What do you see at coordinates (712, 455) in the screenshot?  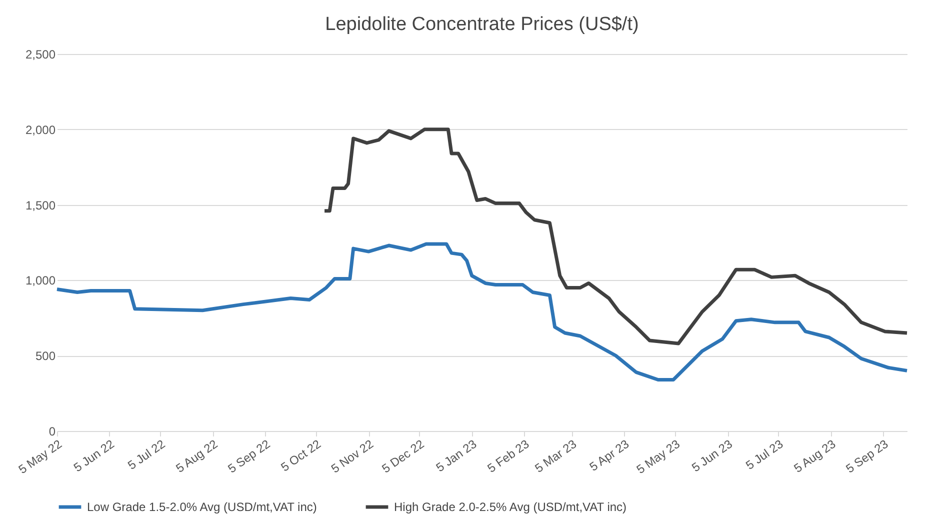 I see `x-tick-label: 5 Jun 23` at bounding box center [712, 455].